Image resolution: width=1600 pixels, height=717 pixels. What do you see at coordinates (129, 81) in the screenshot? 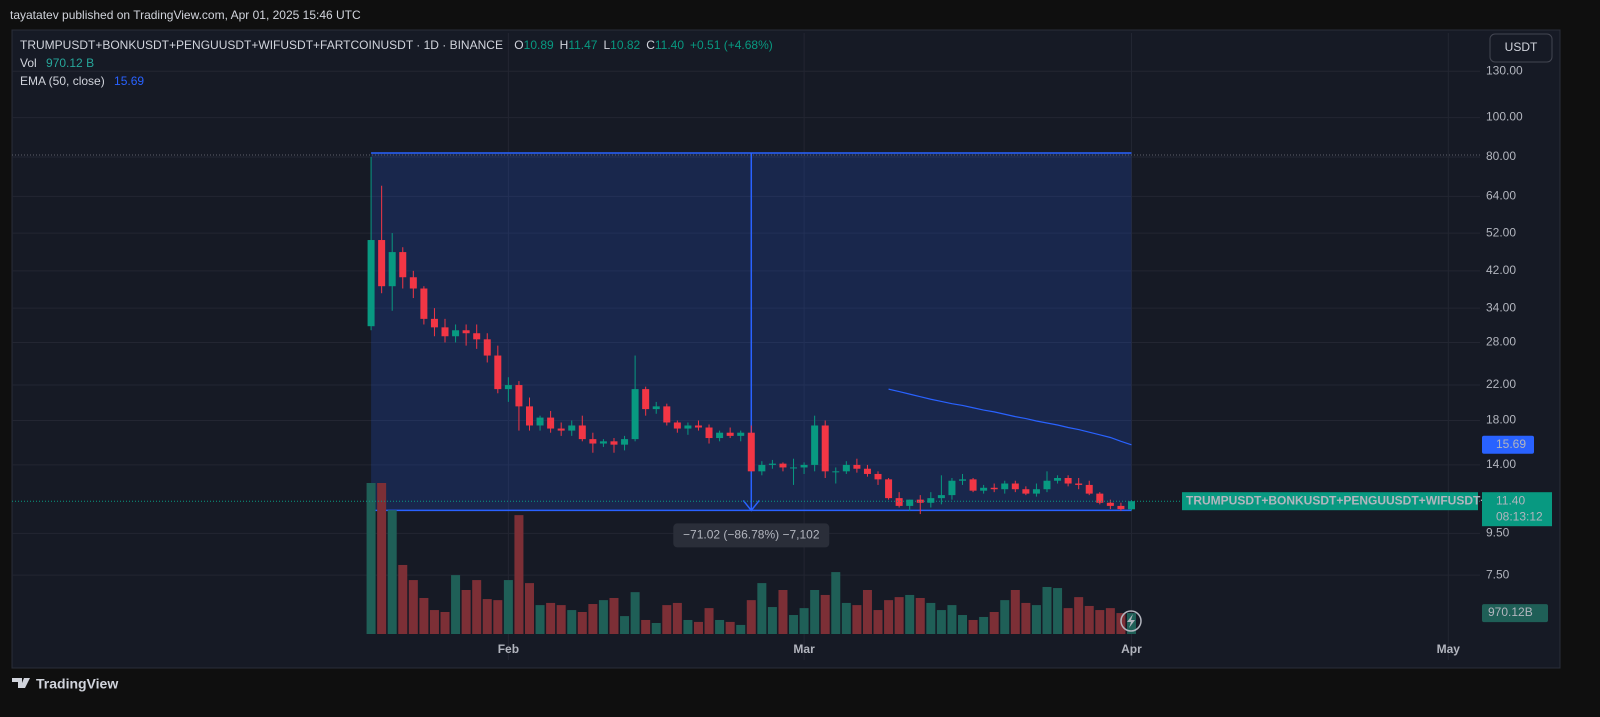
I see `ema-value: 15.69` at bounding box center [129, 81].